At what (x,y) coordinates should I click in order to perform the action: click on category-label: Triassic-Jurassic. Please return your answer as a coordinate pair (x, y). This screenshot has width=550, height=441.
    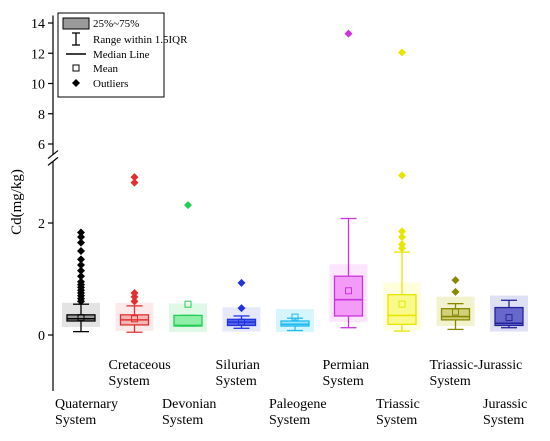
    Looking at the image, I should click on (476, 365).